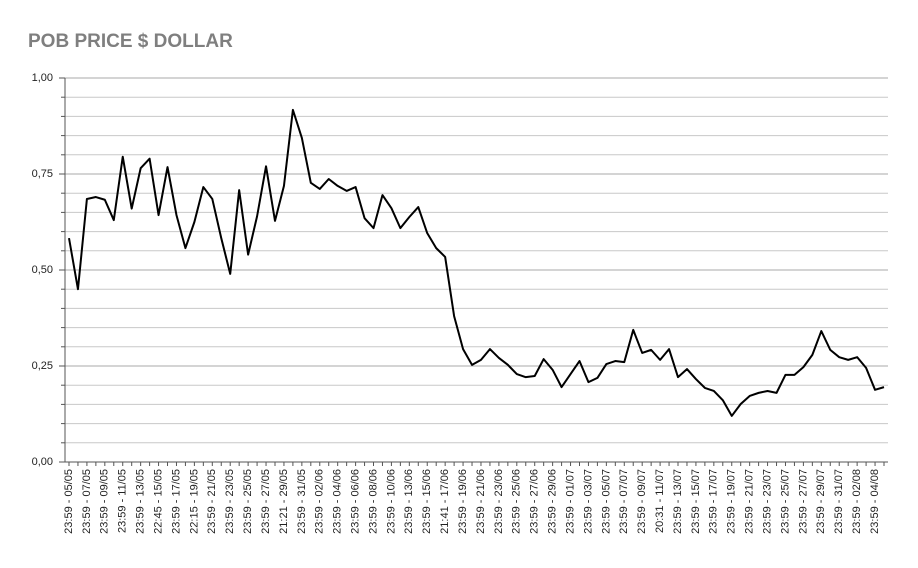  What do you see at coordinates (750, 501) in the screenshot?
I see `x-tick-label: 23:59 - 21/07` at bounding box center [750, 501].